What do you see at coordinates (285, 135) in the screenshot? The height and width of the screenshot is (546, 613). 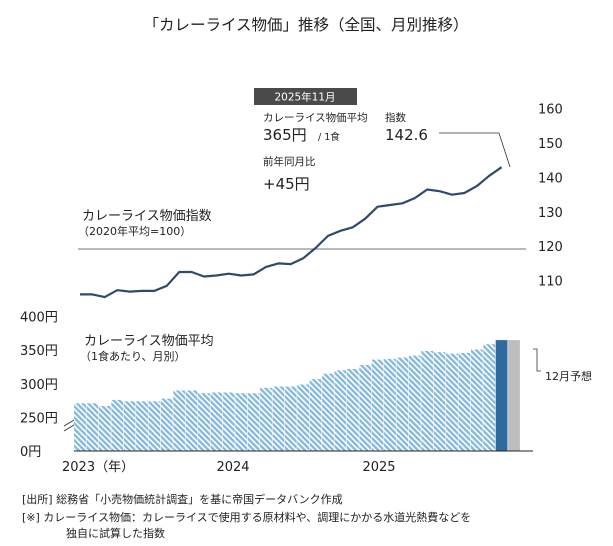 I see `callout-avg-value: 365円` at bounding box center [285, 135].